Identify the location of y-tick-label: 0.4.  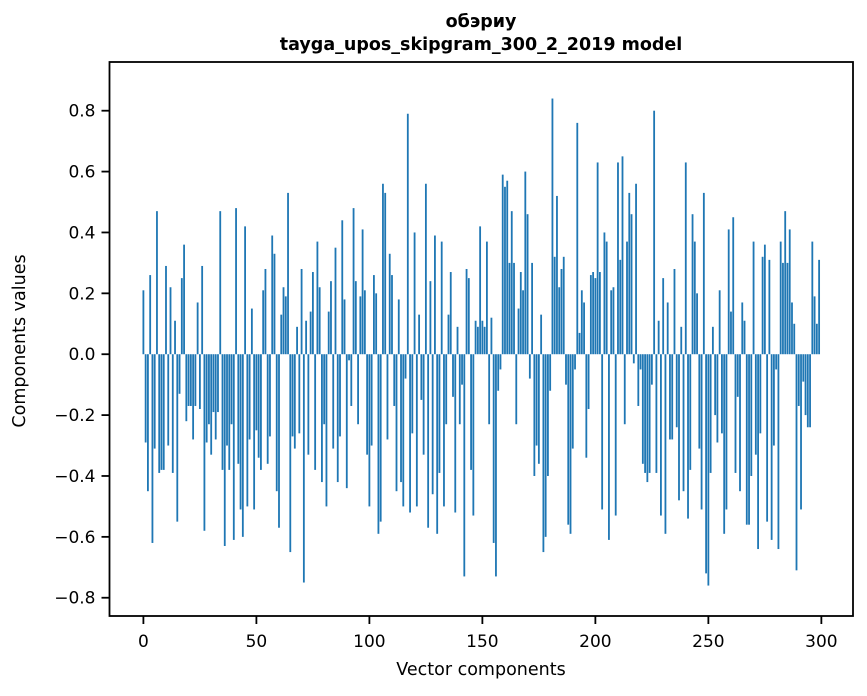
(81, 233).